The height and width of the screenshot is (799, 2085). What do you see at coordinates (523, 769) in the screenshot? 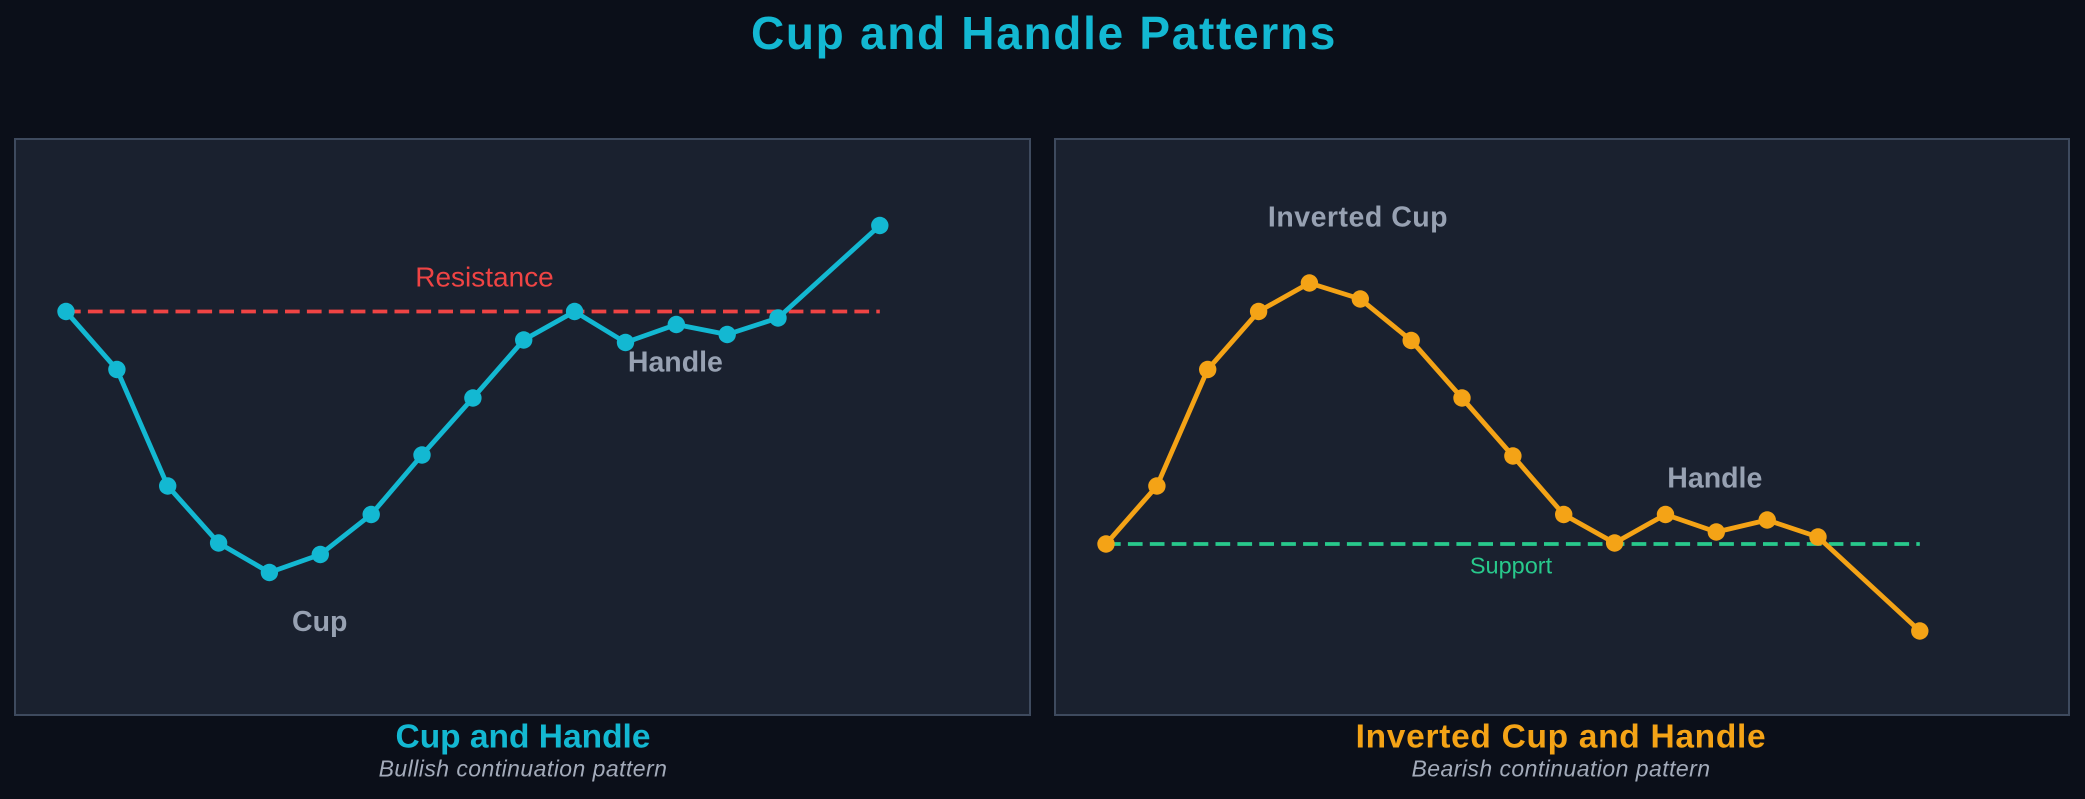
I see `svg-text: Bullish continuation pattern` at bounding box center [523, 769].